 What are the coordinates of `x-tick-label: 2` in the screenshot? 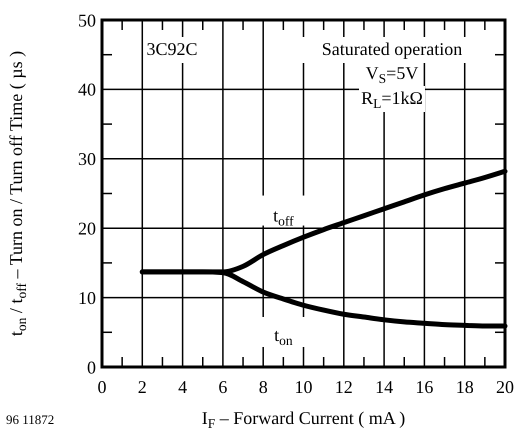 It's located at (142, 387).